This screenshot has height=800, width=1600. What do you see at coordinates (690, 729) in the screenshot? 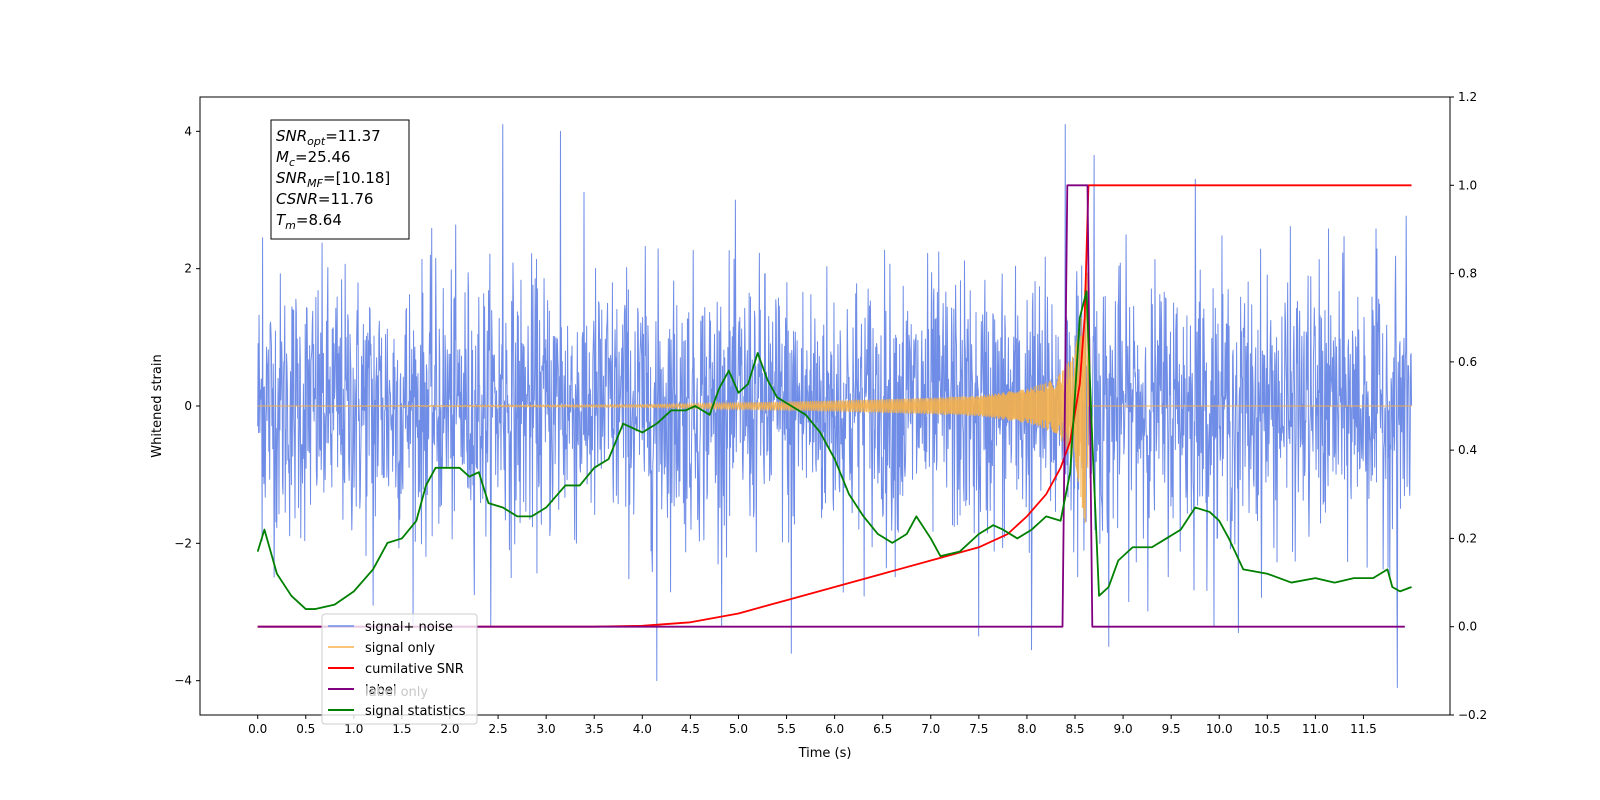
I see `x-tick-label: 4.5` at bounding box center [690, 729].